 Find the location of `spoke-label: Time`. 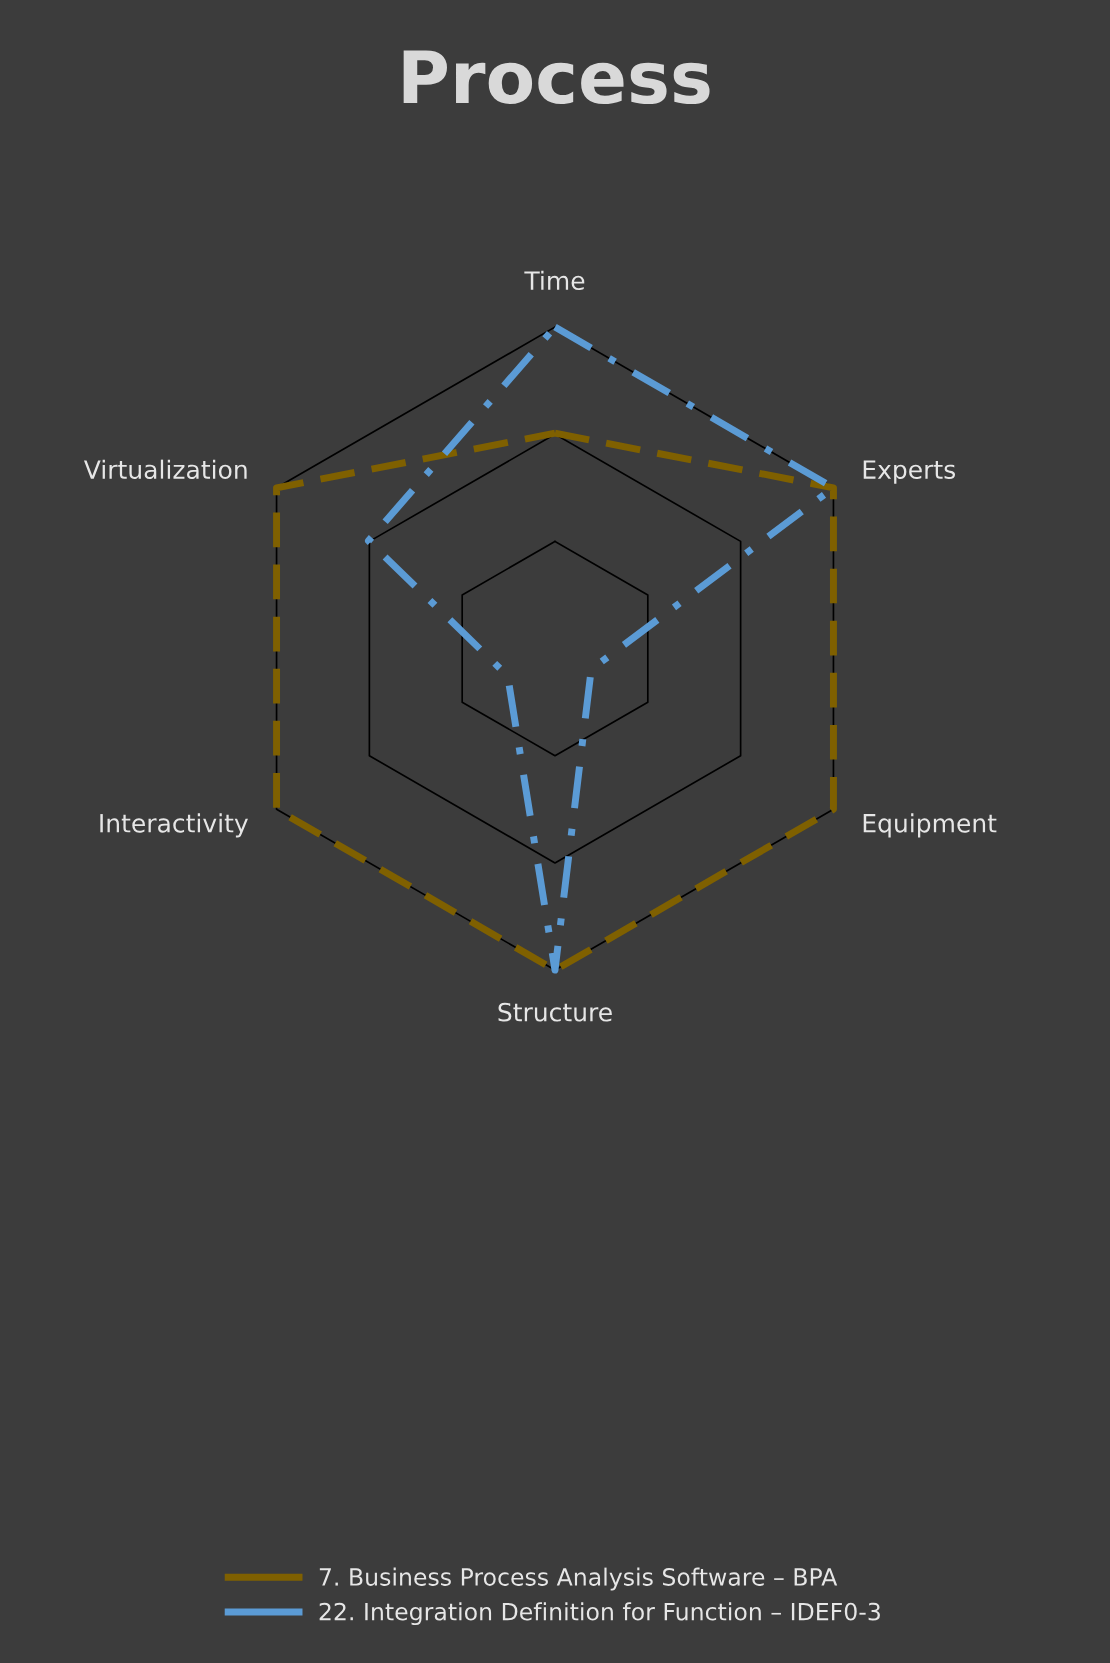

spoke-label: Time is located at coordinates (554, 280).